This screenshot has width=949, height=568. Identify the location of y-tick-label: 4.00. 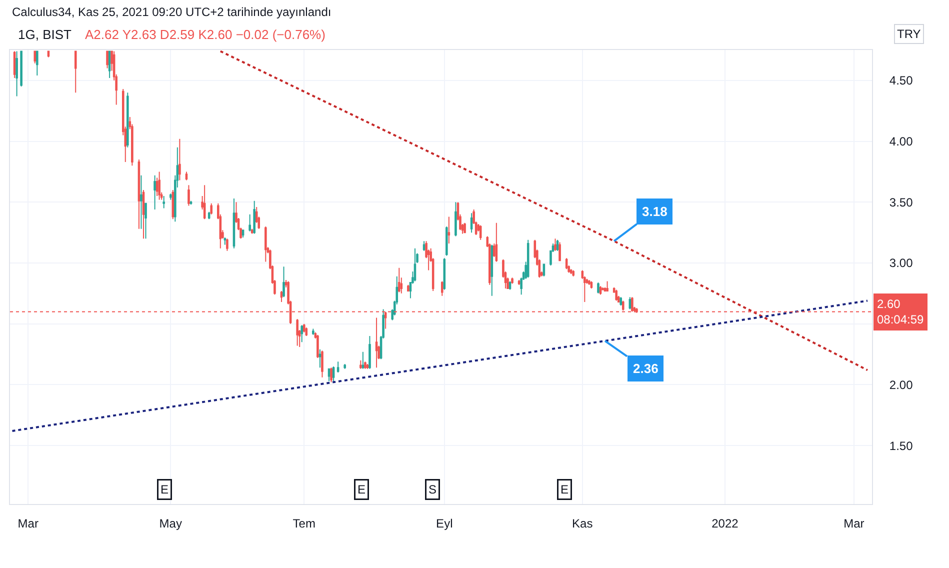
(901, 141).